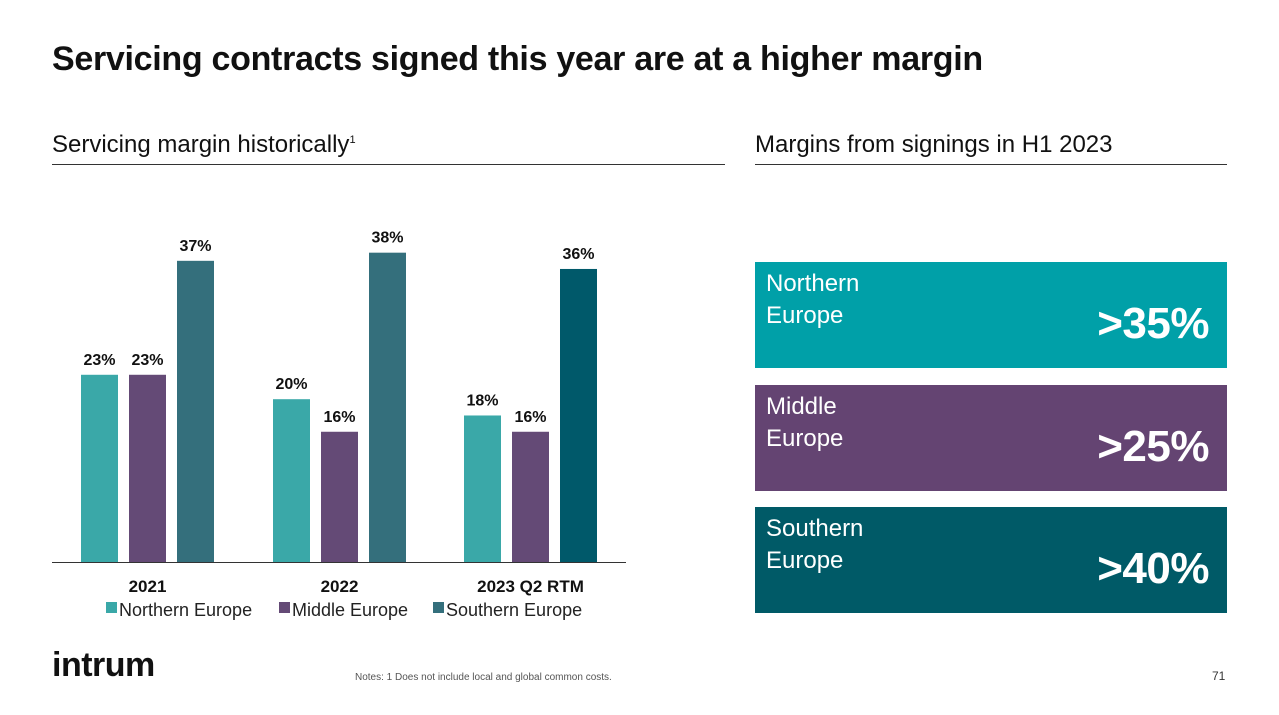 Image resolution: width=1279 pixels, height=715 pixels. Describe the element at coordinates (813, 299) in the screenshot. I see `signing-region-label: Northern Europe` at that location.